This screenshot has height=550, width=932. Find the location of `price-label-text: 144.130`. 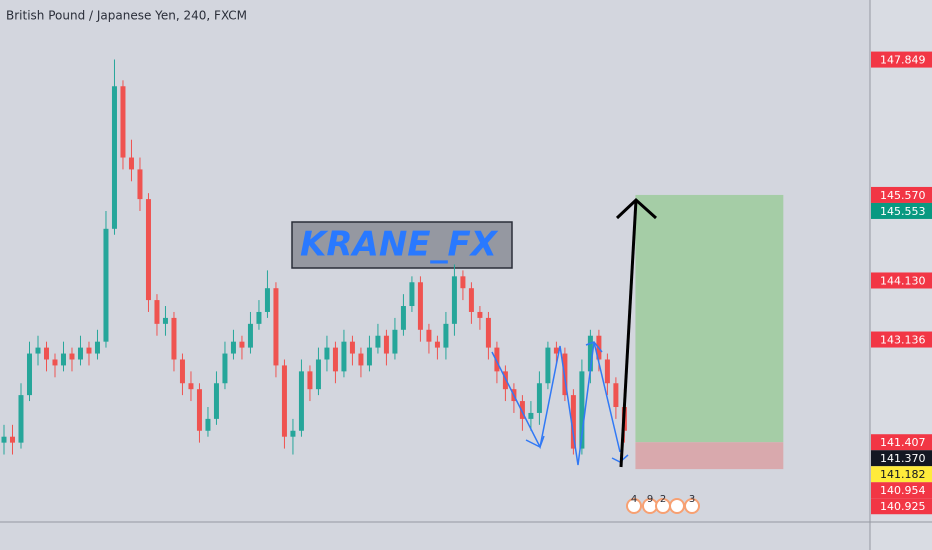

price-label-text: 144.130 is located at coordinates (903, 280).